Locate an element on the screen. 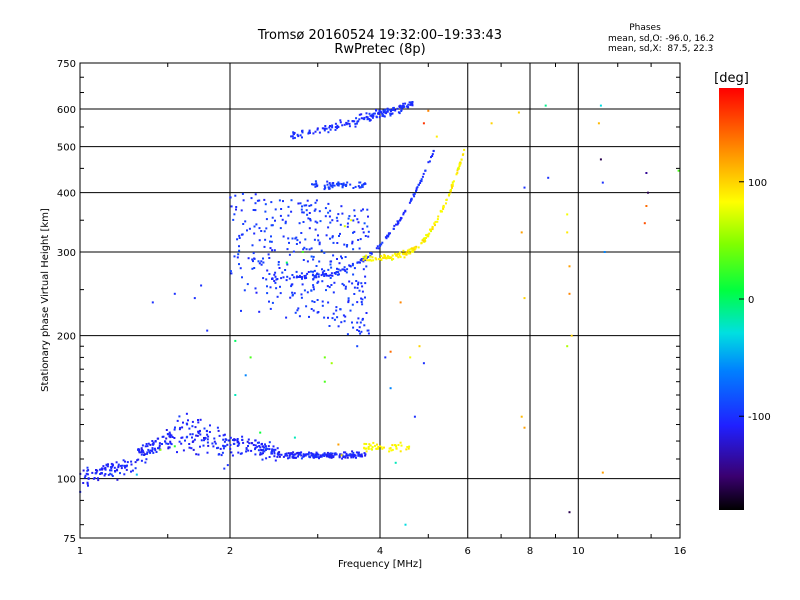 The width and height of the screenshot is (800, 600). x-tick-label: 1 is located at coordinates (80, 551).